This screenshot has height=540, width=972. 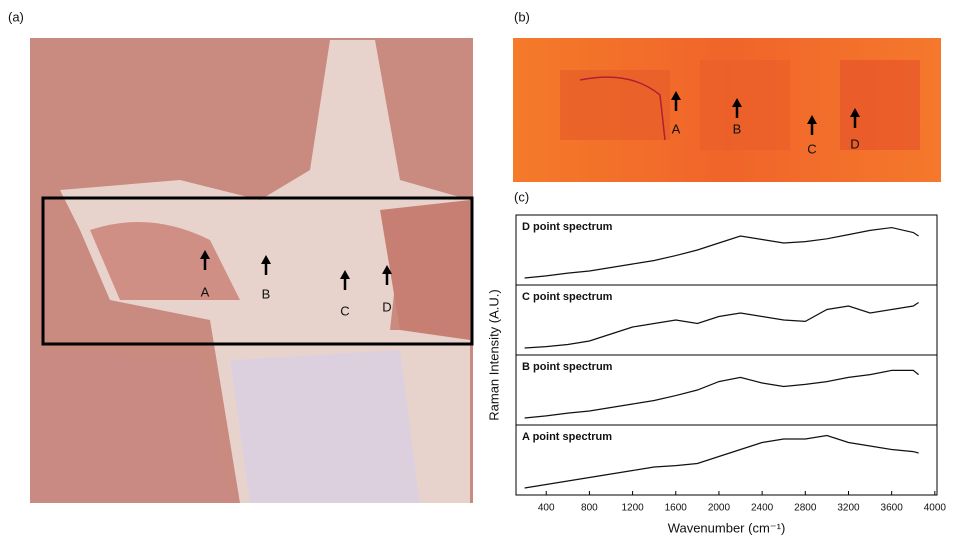 What do you see at coordinates (589, 508) in the screenshot?
I see `x-tick-label: 800` at bounding box center [589, 508].